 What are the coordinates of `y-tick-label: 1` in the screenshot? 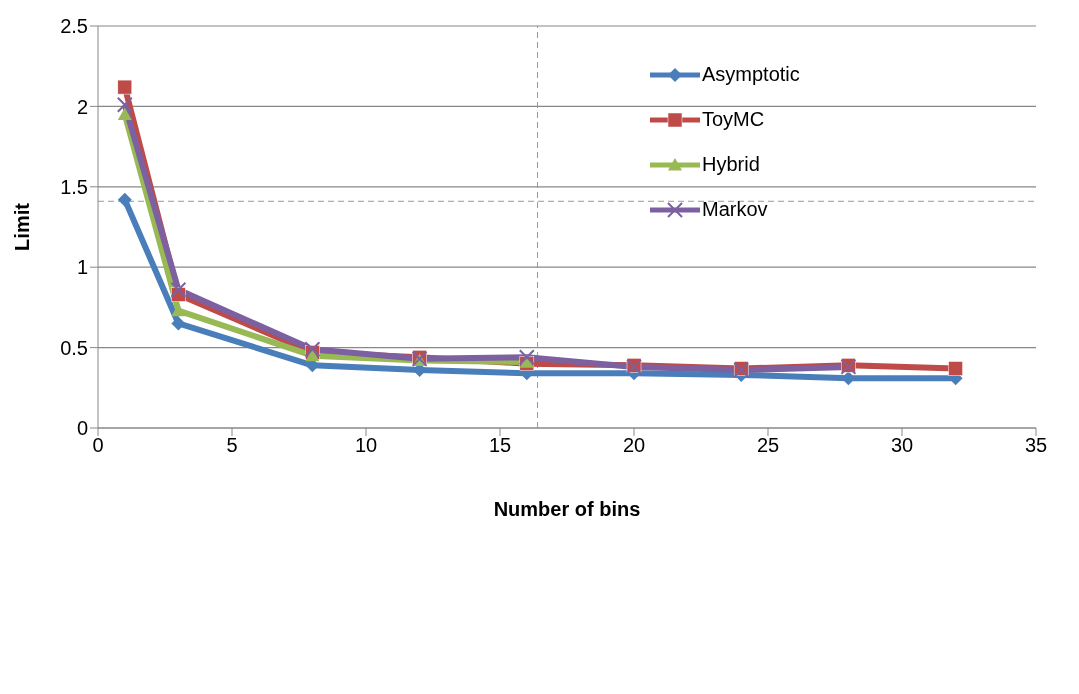 It's located at (82, 267).